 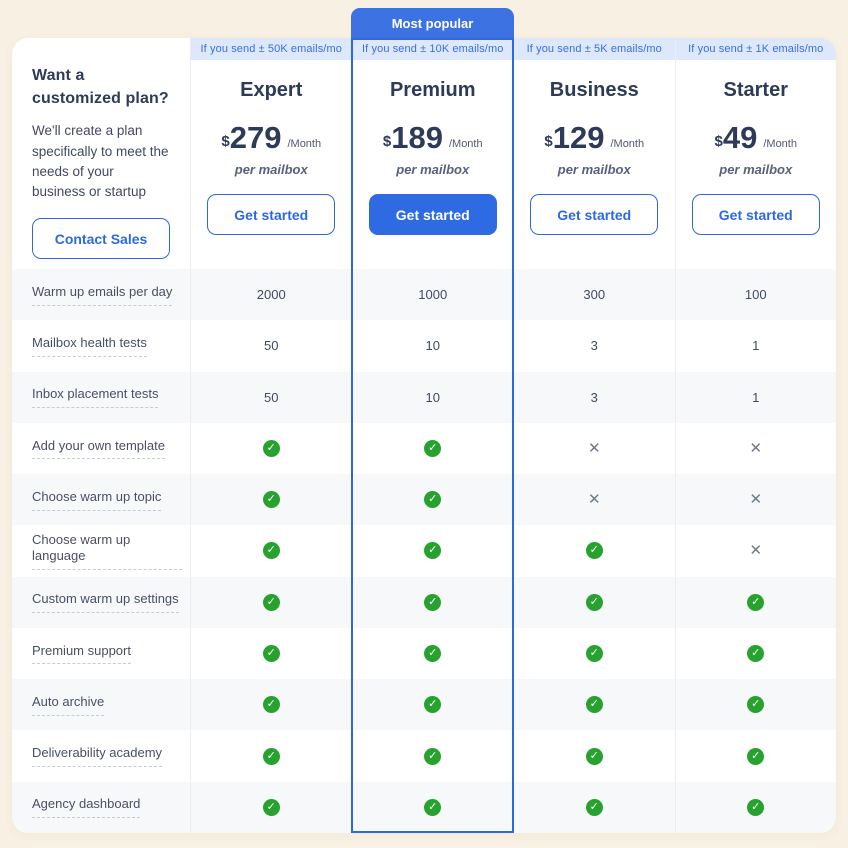 What do you see at coordinates (755, 49) in the screenshot?
I see `send-volume-ribbon: If you send ± 1K emails/mo` at bounding box center [755, 49].